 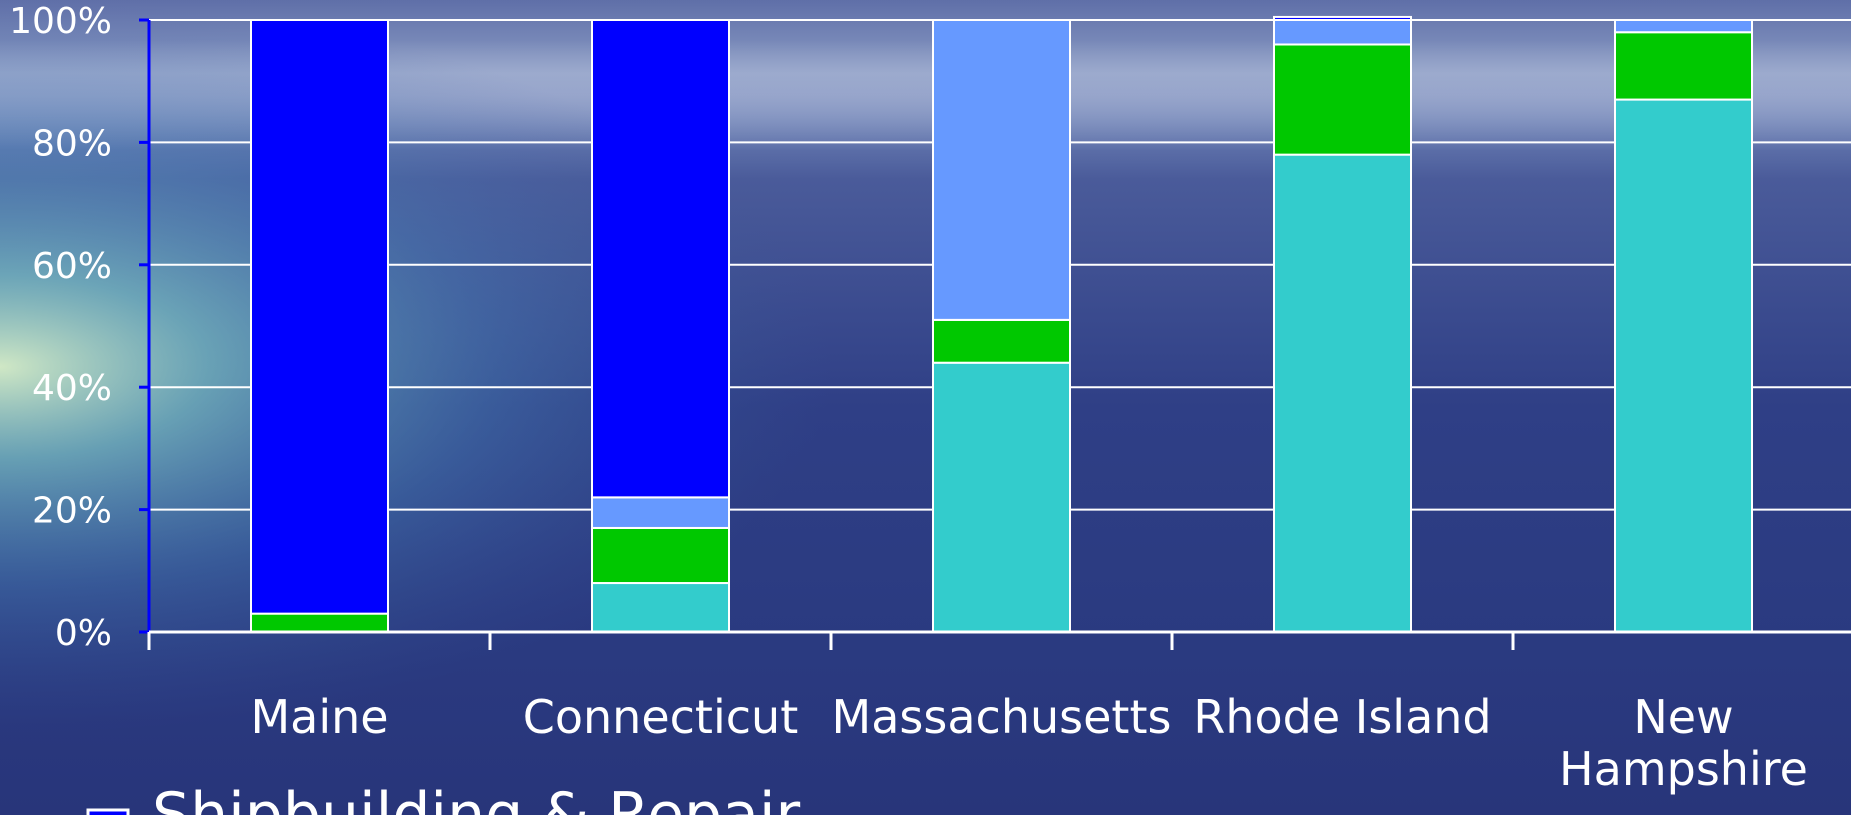 What do you see at coordinates (60, 21) in the screenshot?
I see `y-tick-label: 100%` at bounding box center [60, 21].